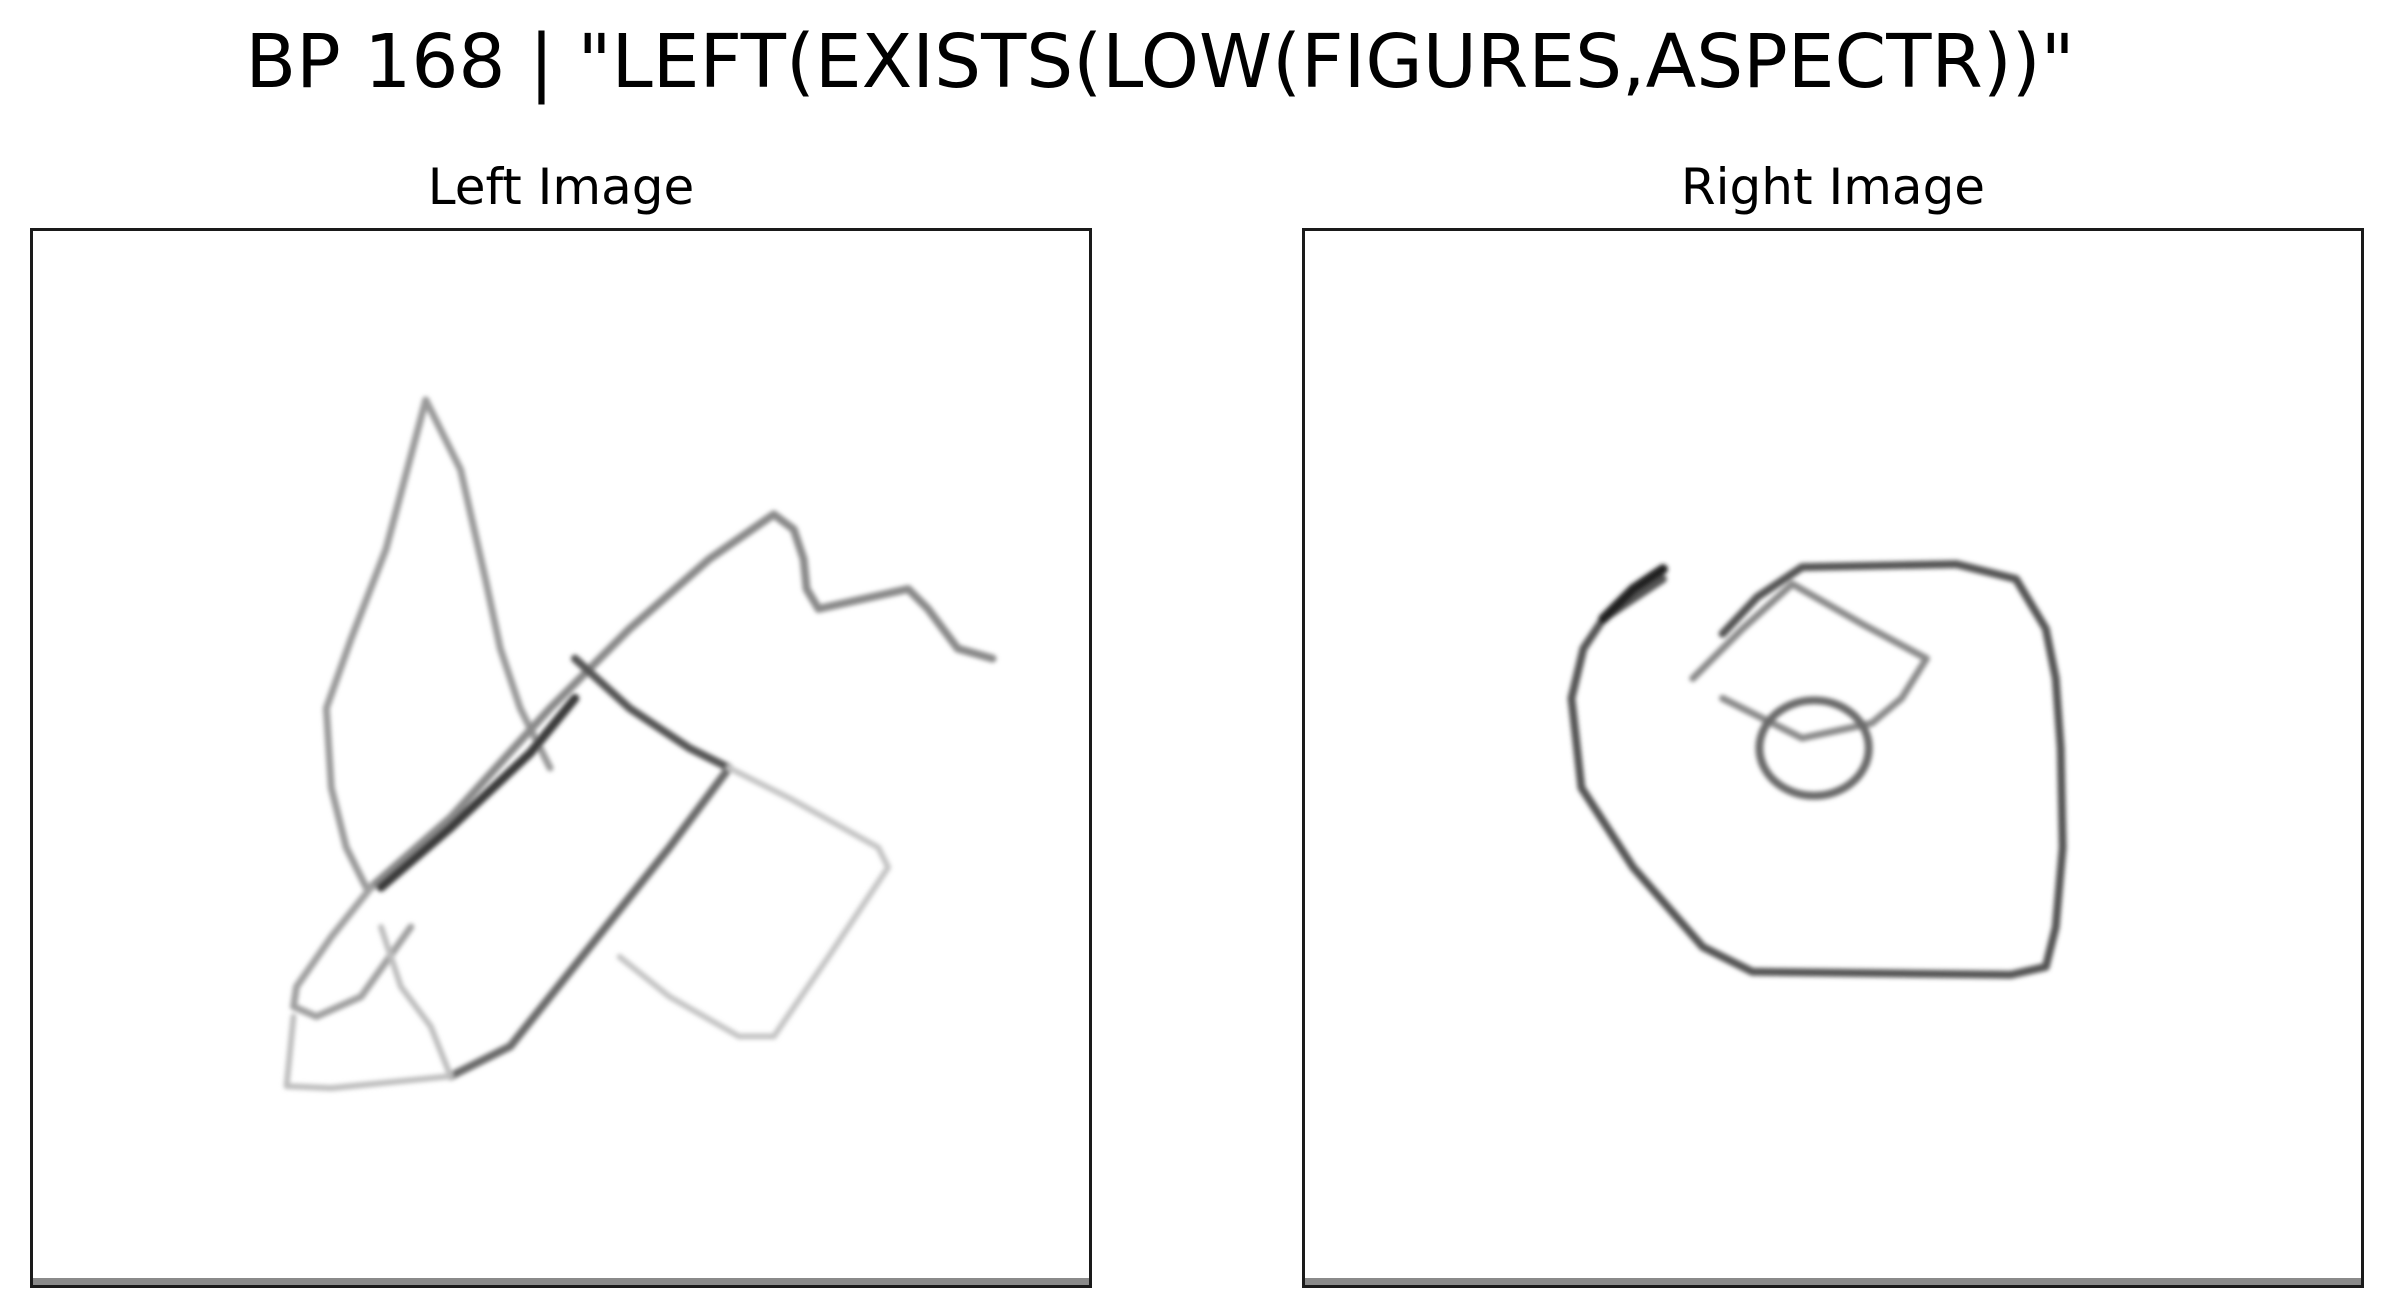 The height and width of the screenshot is (1315, 2384). I want to click on outer-shape-dark-segment, so click(1633, 594).